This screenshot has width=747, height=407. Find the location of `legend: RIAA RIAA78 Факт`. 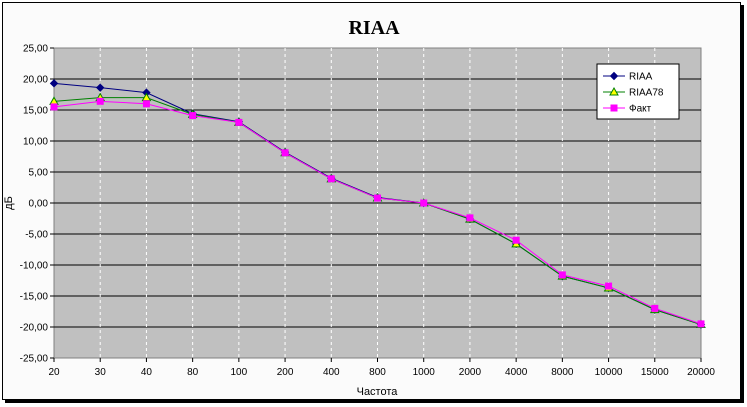

legend: RIAA RIAA78 Факт is located at coordinates (638, 91).